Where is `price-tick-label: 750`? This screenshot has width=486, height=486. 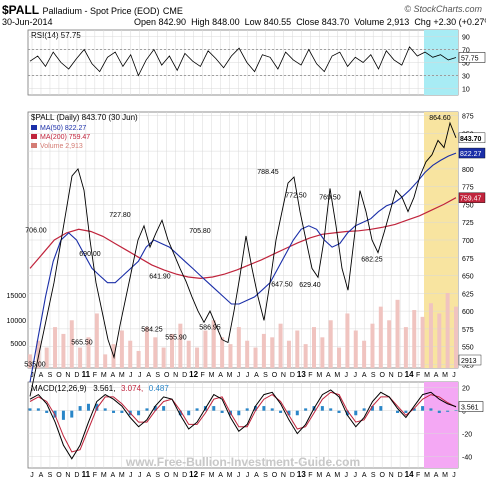 price-tick-label: 750 is located at coordinates (468, 205).